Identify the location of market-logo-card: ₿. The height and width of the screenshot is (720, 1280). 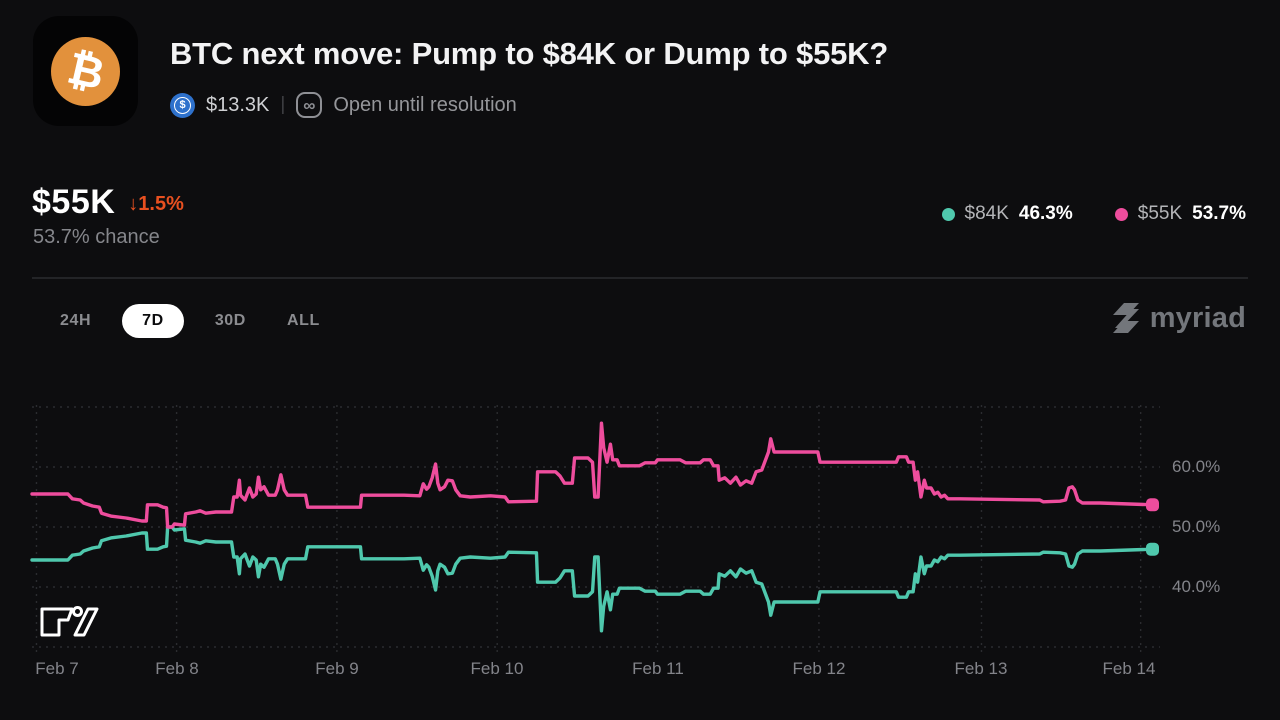
(85, 71).